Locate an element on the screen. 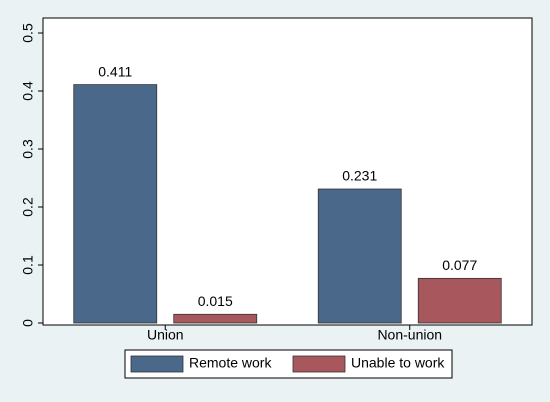 Image resolution: width=550 pixels, height=402 pixels. y-tick-label: 0.4 is located at coordinates (28, 91).